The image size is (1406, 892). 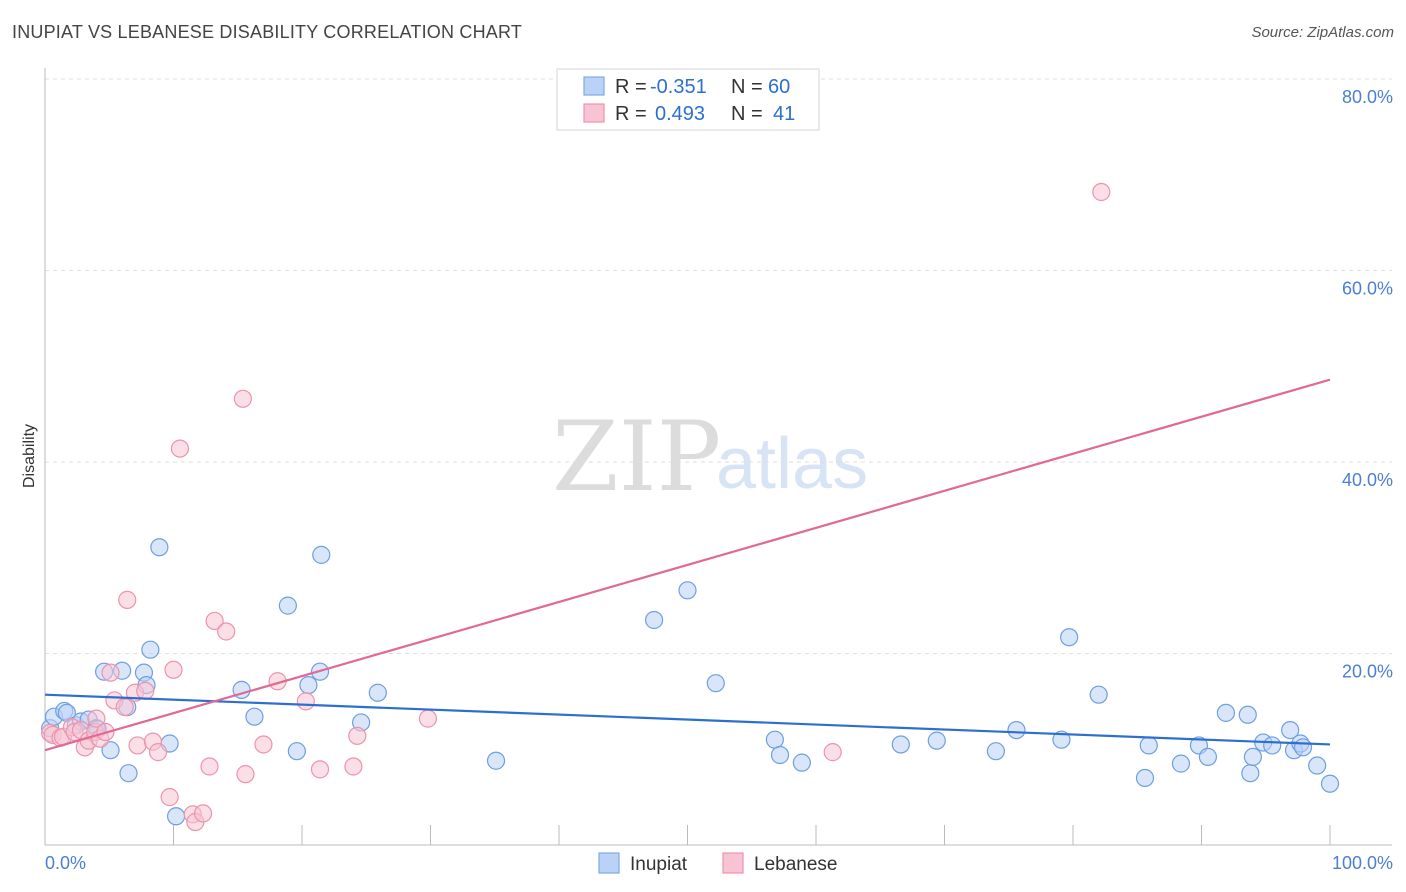 I want to click on legend-r-value-lebanese: 0.493, so click(x=680, y=114).